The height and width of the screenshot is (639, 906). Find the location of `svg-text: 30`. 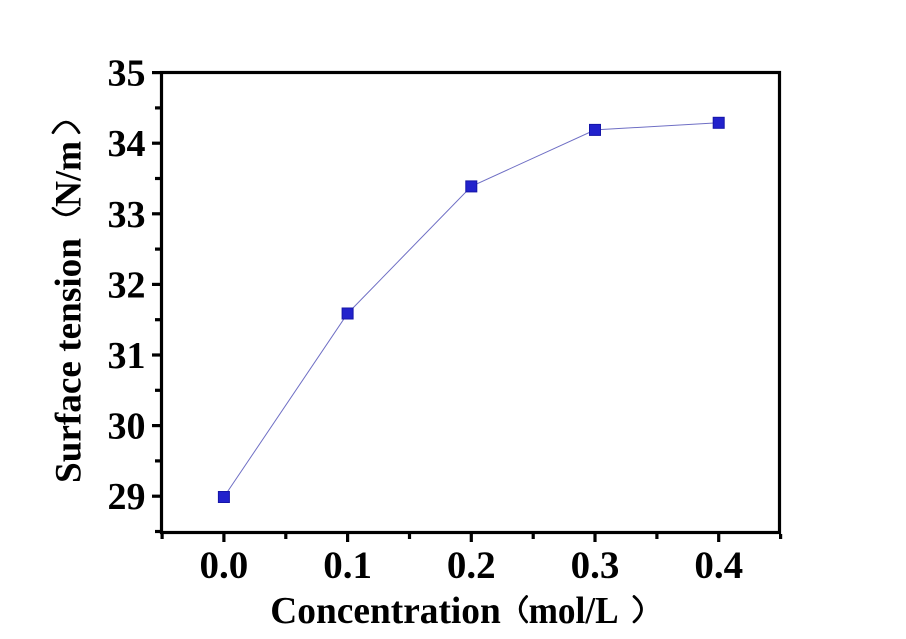

svg-text: 30 is located at coordinates (127, 427).